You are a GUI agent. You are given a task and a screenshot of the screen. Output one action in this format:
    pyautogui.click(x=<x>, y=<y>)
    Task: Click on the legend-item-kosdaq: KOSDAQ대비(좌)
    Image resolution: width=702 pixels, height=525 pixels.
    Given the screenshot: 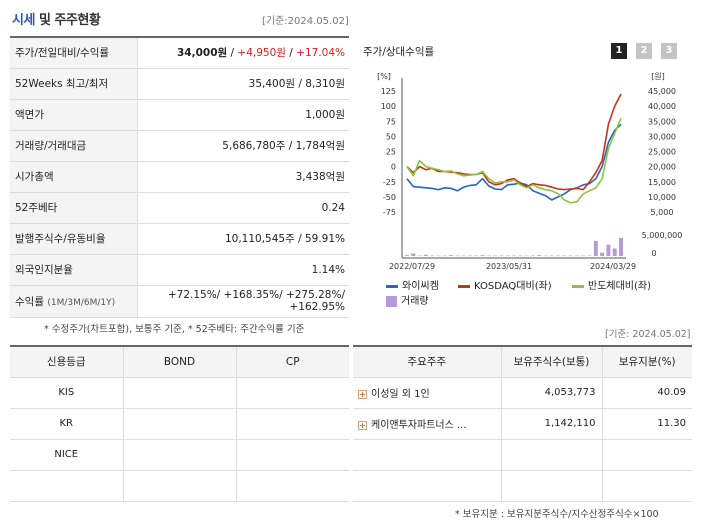 What is the action you would take?
    pyautogui.click(x=505, y=284)
    